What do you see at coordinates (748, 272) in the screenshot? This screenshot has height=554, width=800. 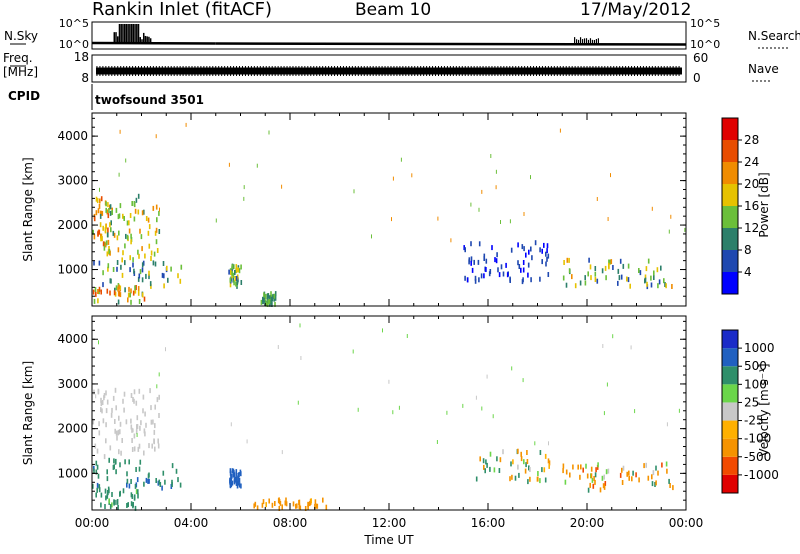 I see `power-panel-colorbar-label: 4` at bounding box center [748, 272].